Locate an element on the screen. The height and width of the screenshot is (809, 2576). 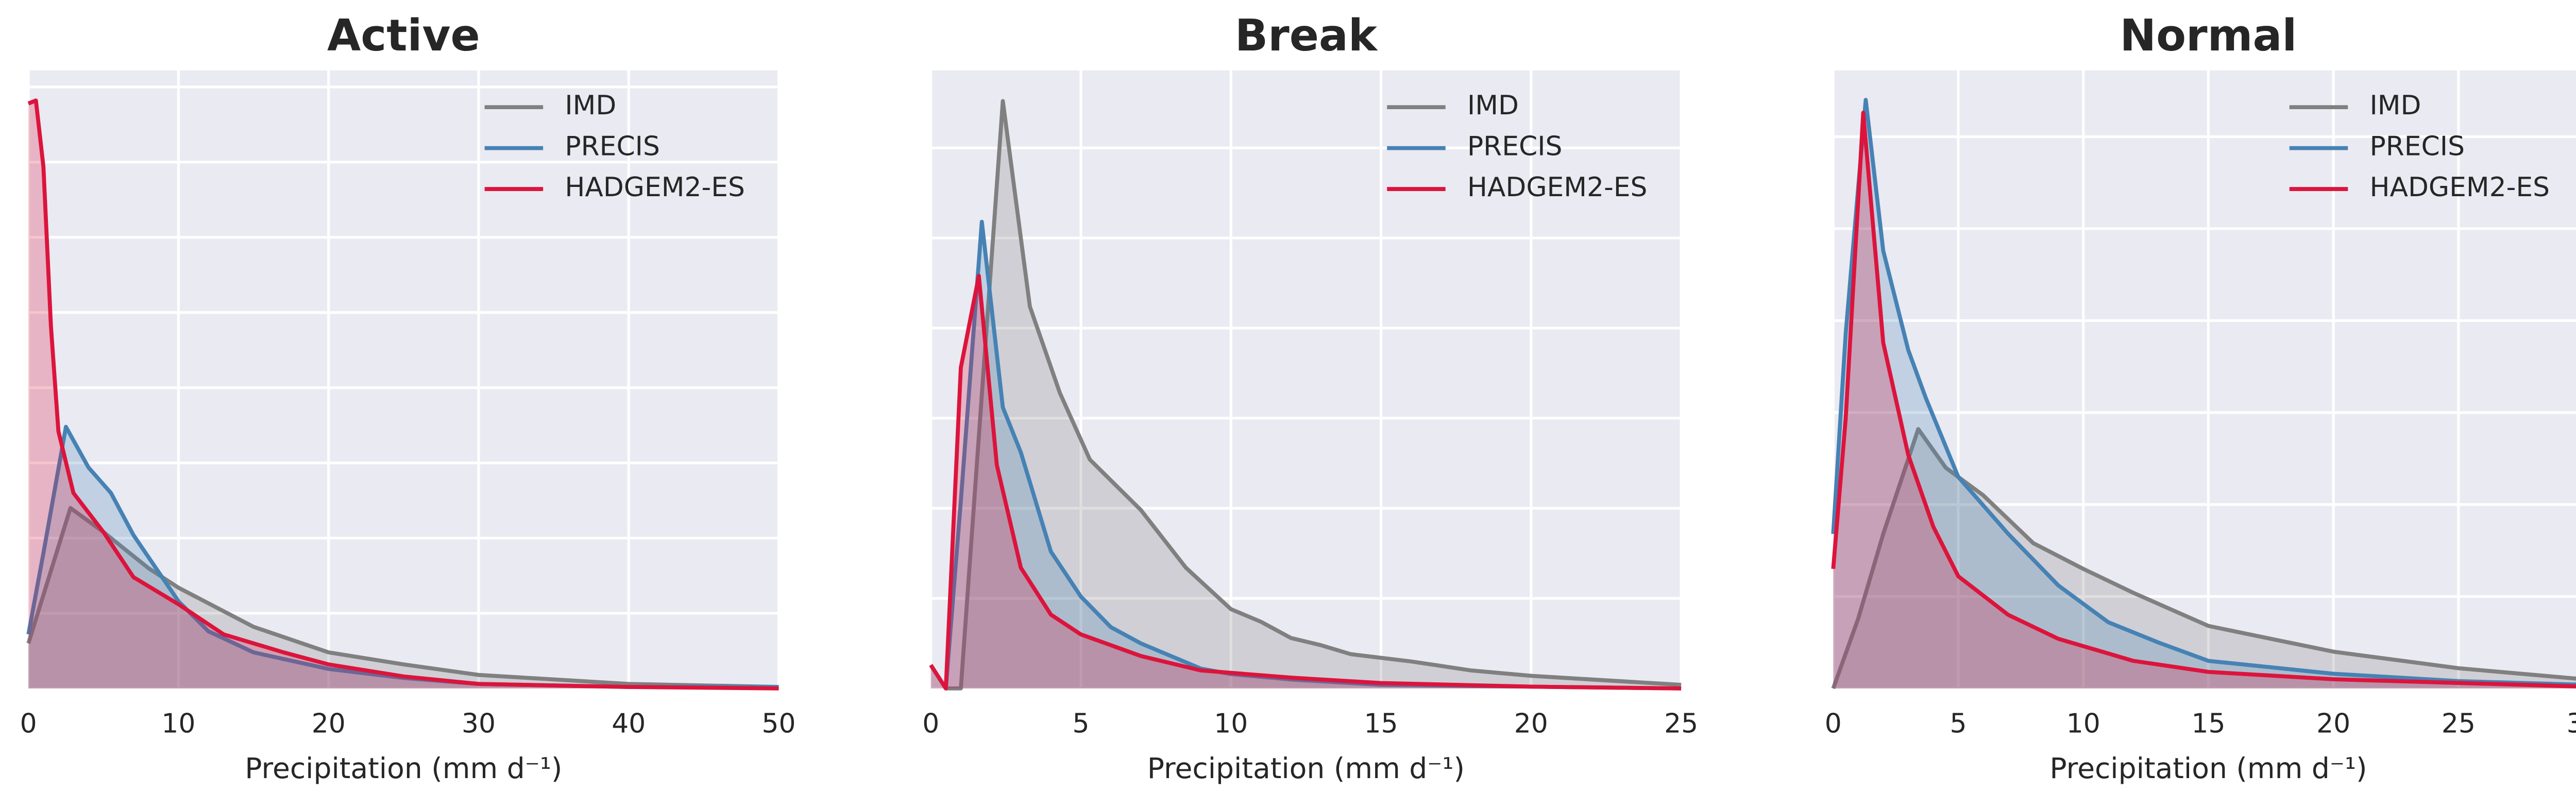
chart-title: Break is located at coordinates (1306, 35).